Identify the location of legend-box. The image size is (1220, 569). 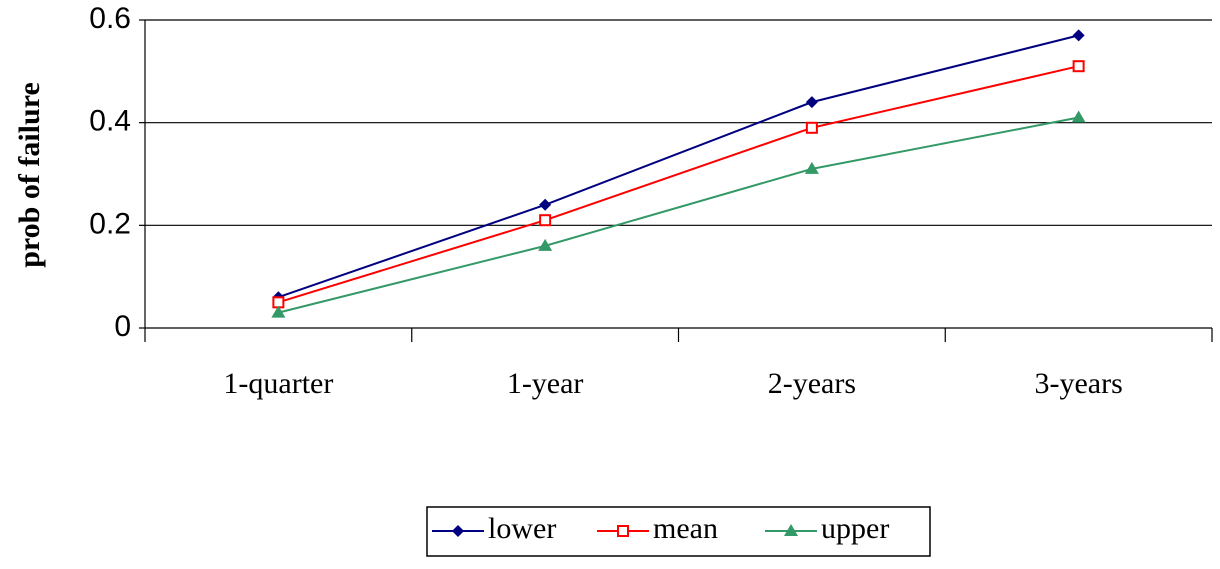
(678, 531).